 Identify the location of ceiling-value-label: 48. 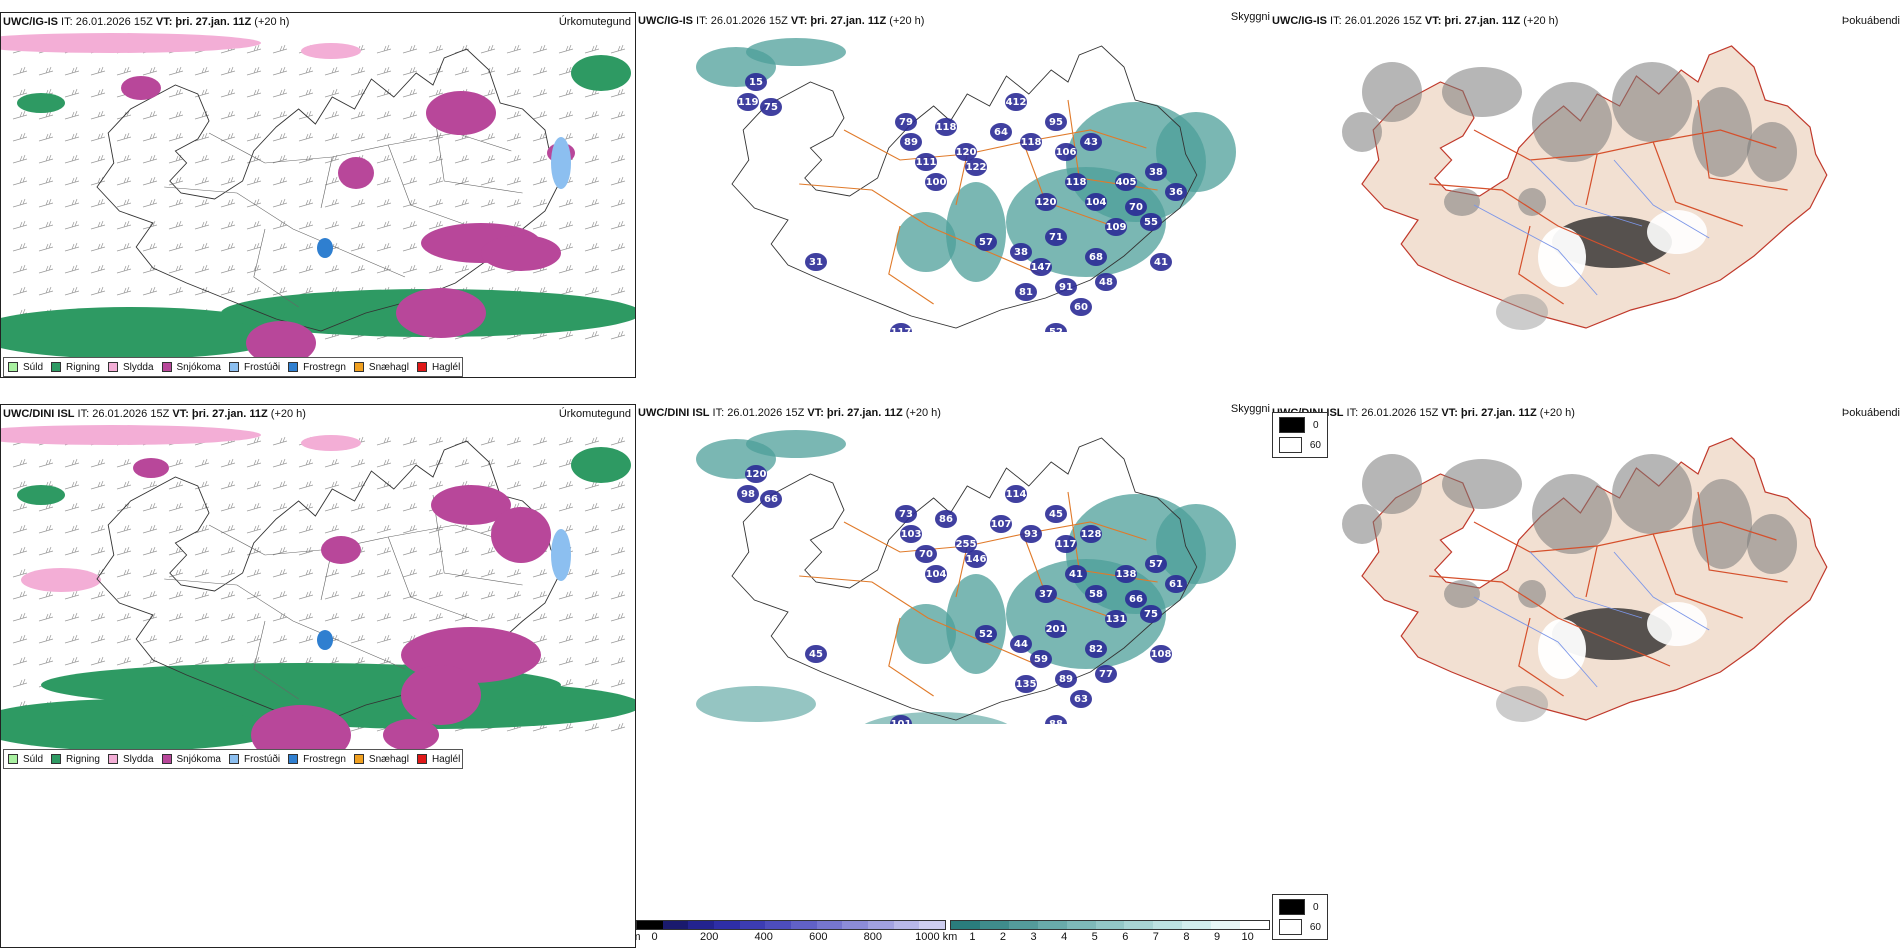
(1106, 282).